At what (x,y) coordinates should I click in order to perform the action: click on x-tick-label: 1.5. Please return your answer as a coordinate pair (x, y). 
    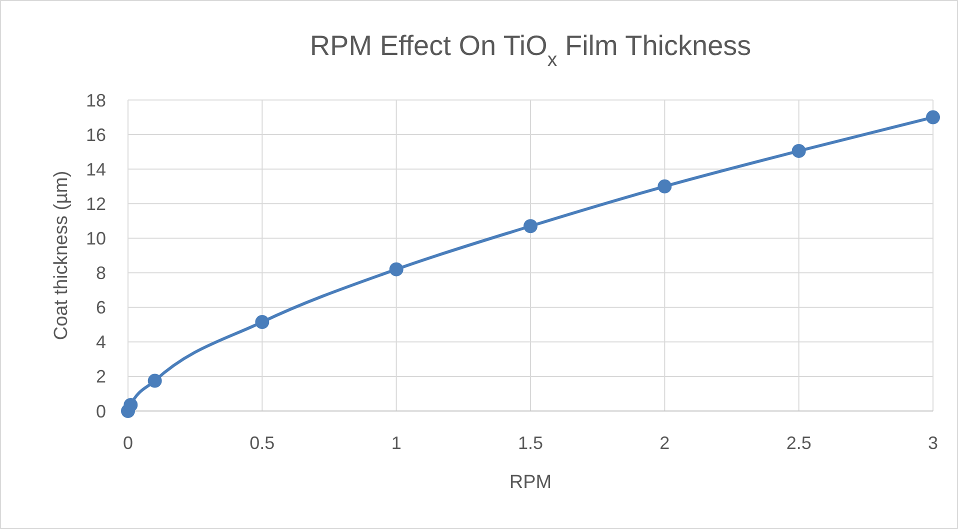
    Looking at the image, I should click on (531, 443).